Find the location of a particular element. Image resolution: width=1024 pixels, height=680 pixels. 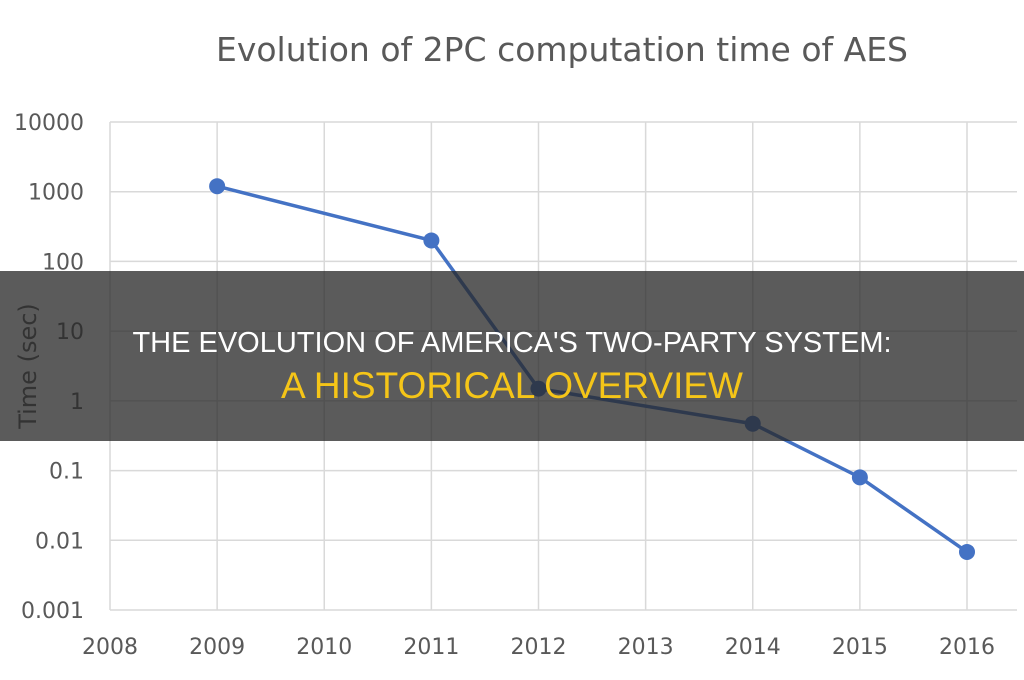

x-tick-label: 2008 is located at coordinates (110, 647).